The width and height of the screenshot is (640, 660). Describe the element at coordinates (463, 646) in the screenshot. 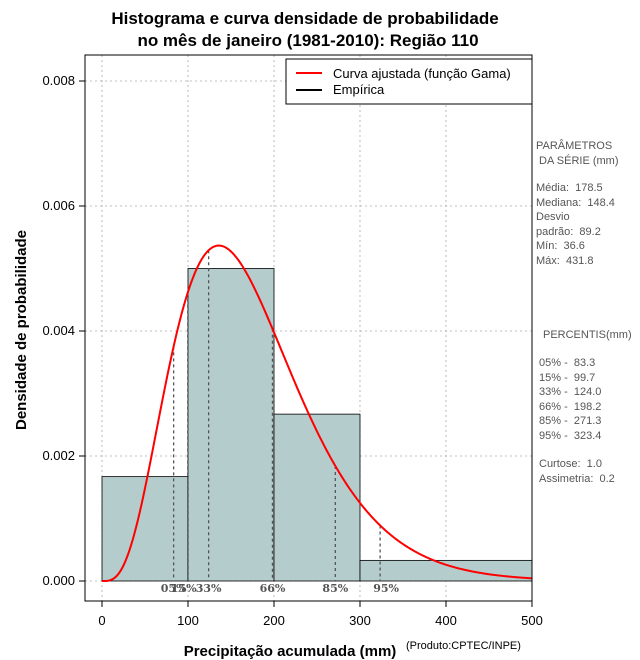

I see `product-note: (Produto:CPTEC/INPE)` at that location.